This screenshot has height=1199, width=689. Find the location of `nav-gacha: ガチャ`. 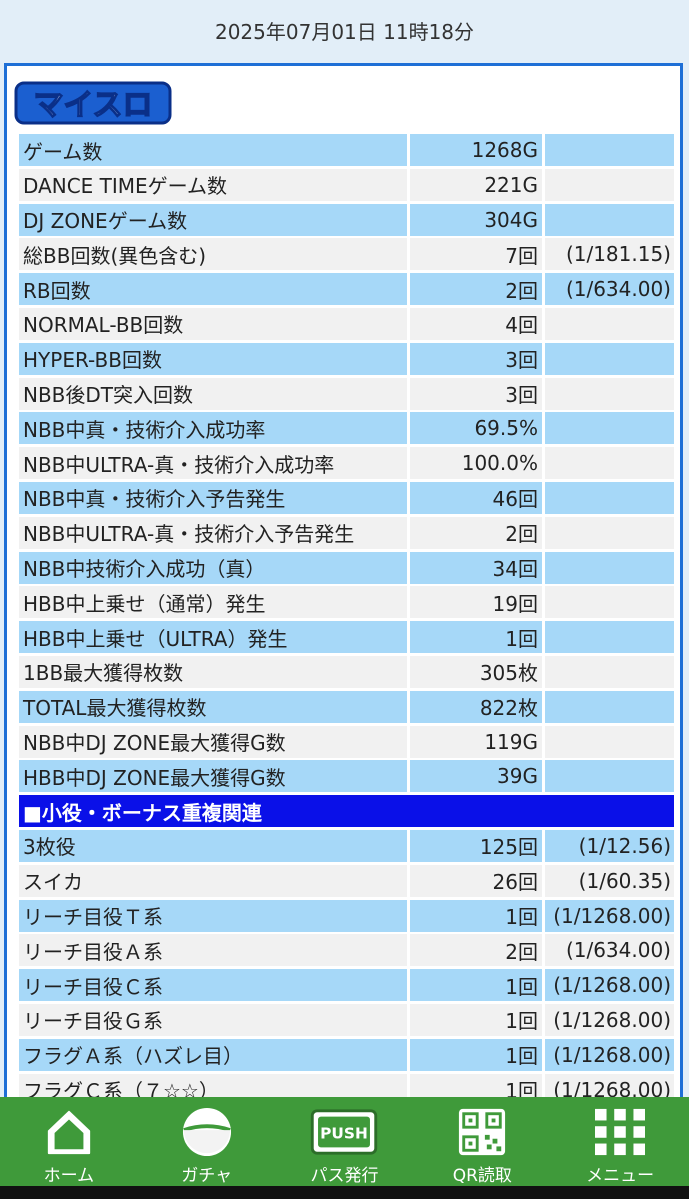

nav-gacha: ガチャ is located at coordinates (207, 1141).